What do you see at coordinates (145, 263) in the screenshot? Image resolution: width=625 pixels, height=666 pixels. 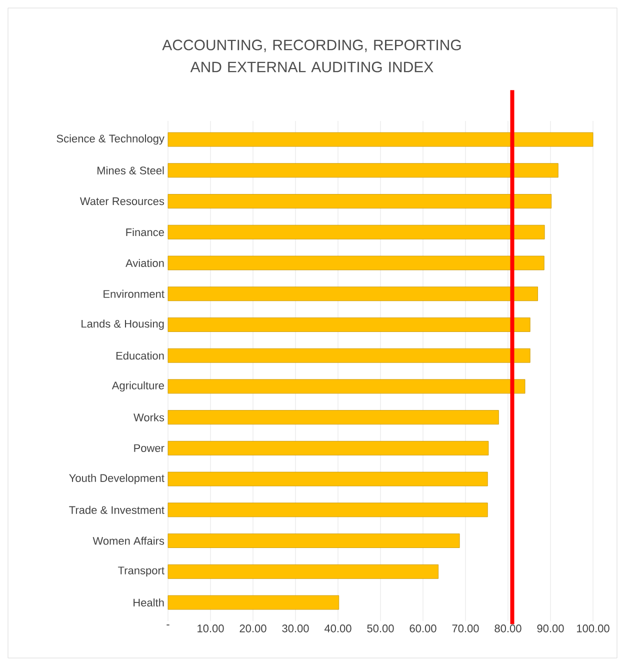 I see `y-tick-label: Aviation` at bounding box center [145, 263].